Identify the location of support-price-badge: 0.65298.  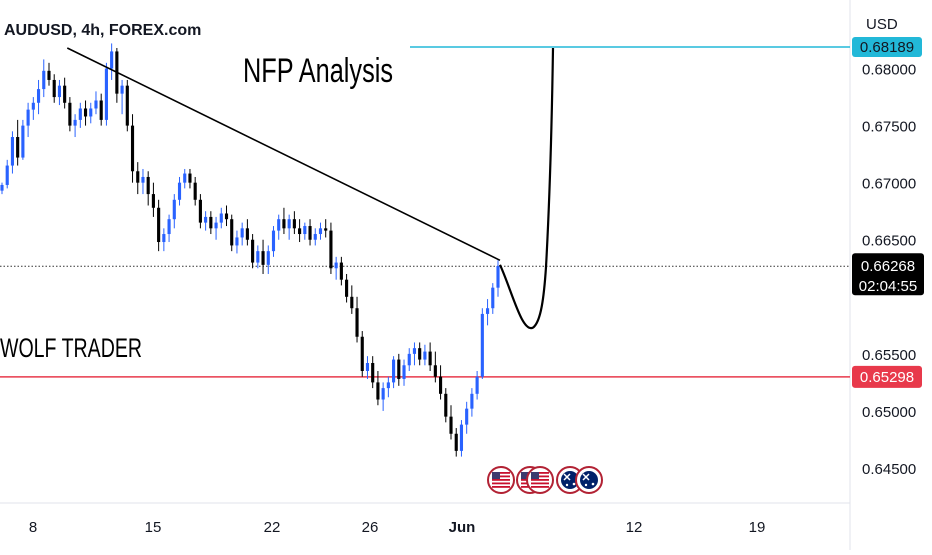
(887, 376).